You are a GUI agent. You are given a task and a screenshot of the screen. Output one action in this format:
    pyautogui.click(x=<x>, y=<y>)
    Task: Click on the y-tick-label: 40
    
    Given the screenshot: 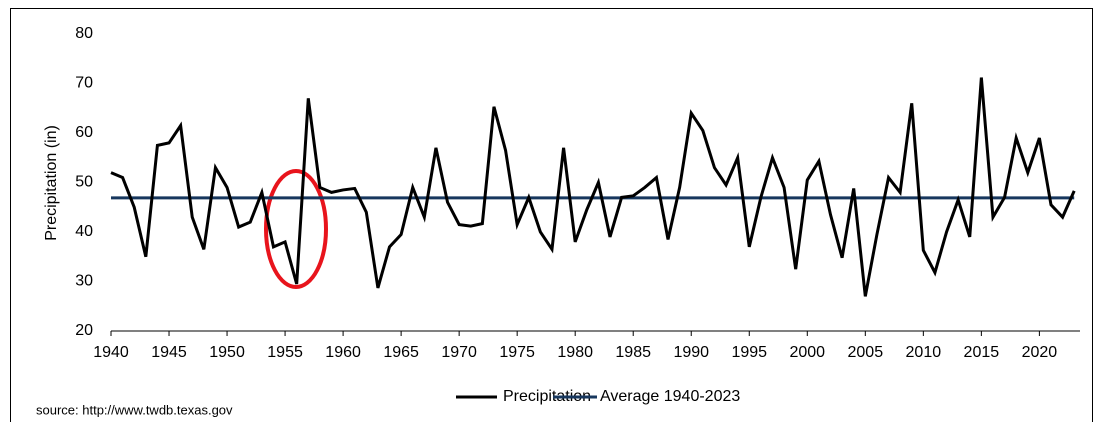 What is the action you would take?
    pyautogui.click(x=84, y=231)
    